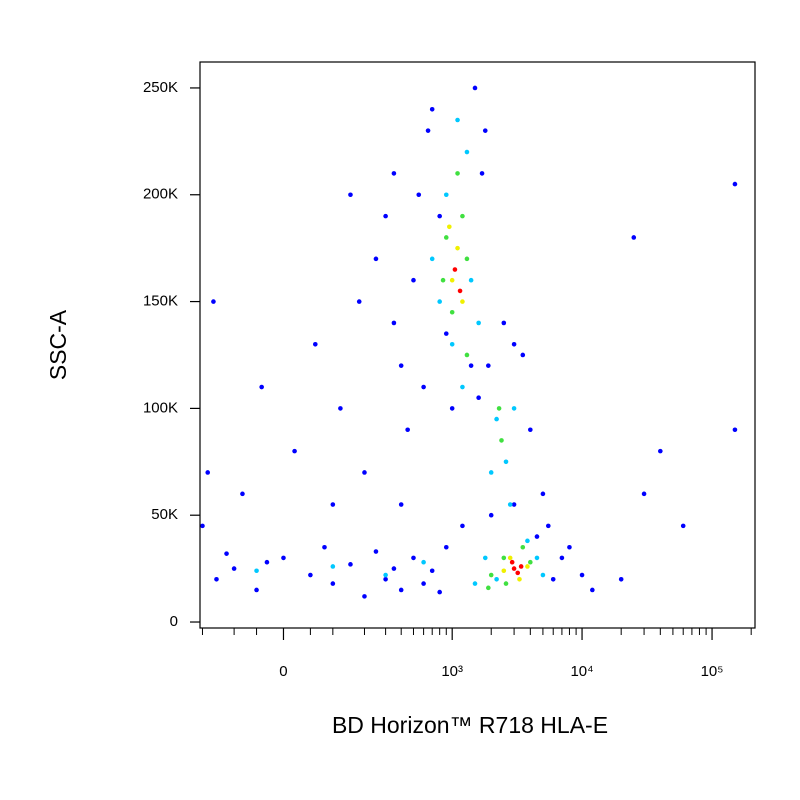 This screenshot has width=800, height=800. What do you see at coordinates (160, 407) in the screenshot?
I see `y-tick-label: 100K` at bounding box center [160, 407].